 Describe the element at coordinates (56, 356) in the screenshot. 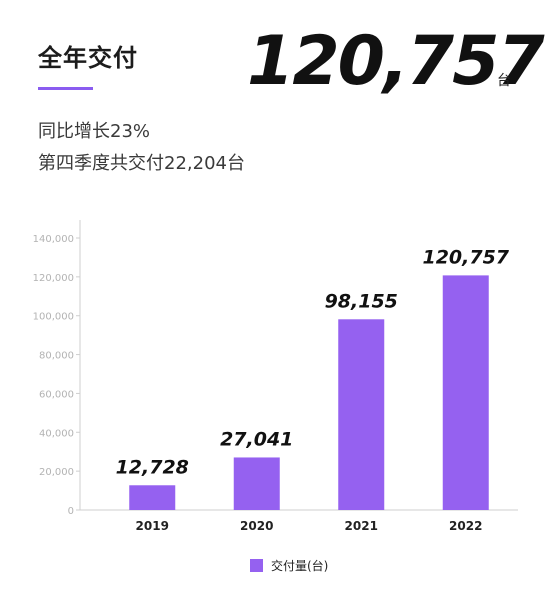

I see `y-tick-label: 80,000` at that location.